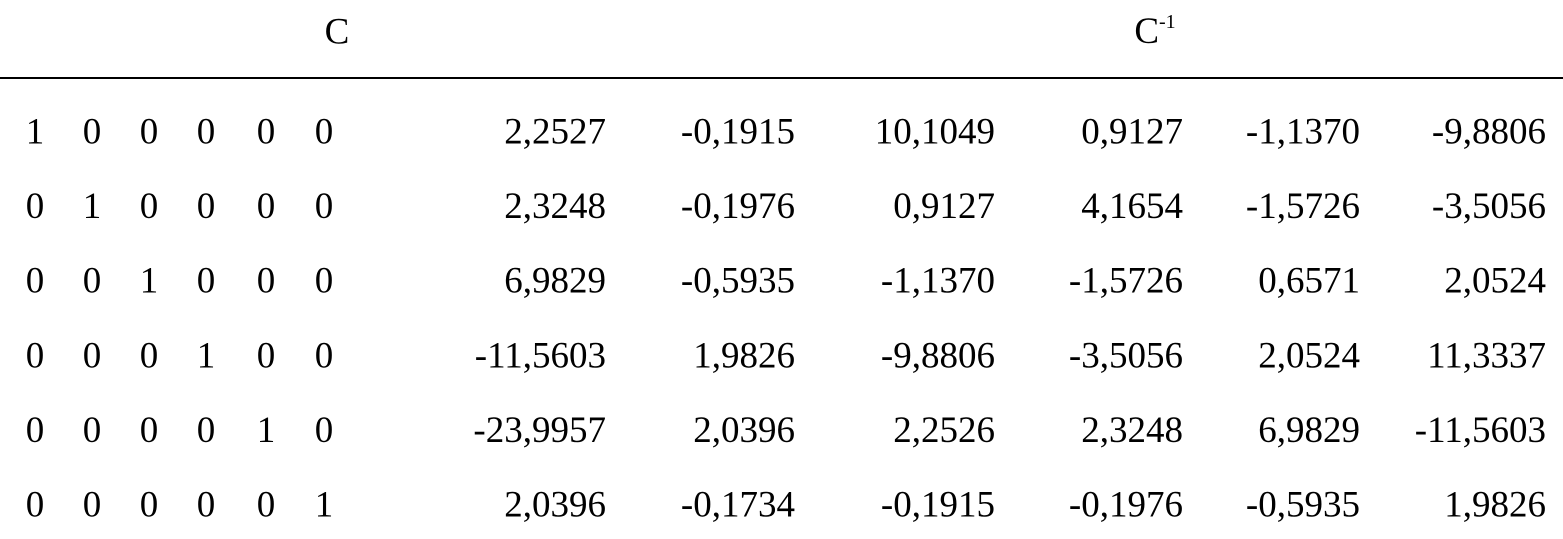 This screenshot has height=539, width=1563. What do you see at coordinates (1146, 31) in the screenshot?
I see `header-right-base: C` at bounding box center [1146, 31].